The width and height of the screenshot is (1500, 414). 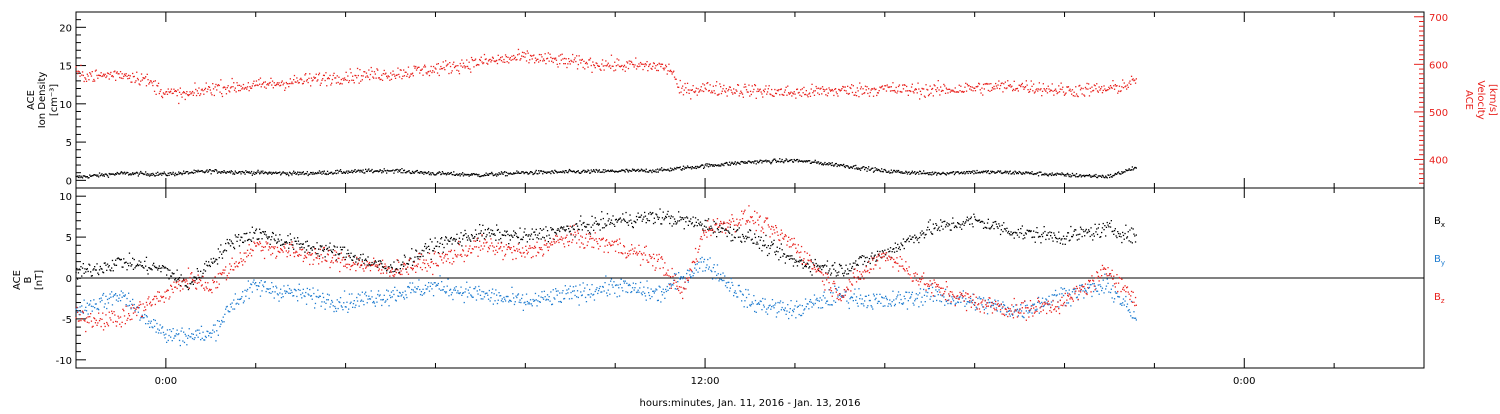 What do you see at coordinates (1244, 381) in the screenshot?
I see `x-tick-label: 0:00` at bounding box center [1244, 381].